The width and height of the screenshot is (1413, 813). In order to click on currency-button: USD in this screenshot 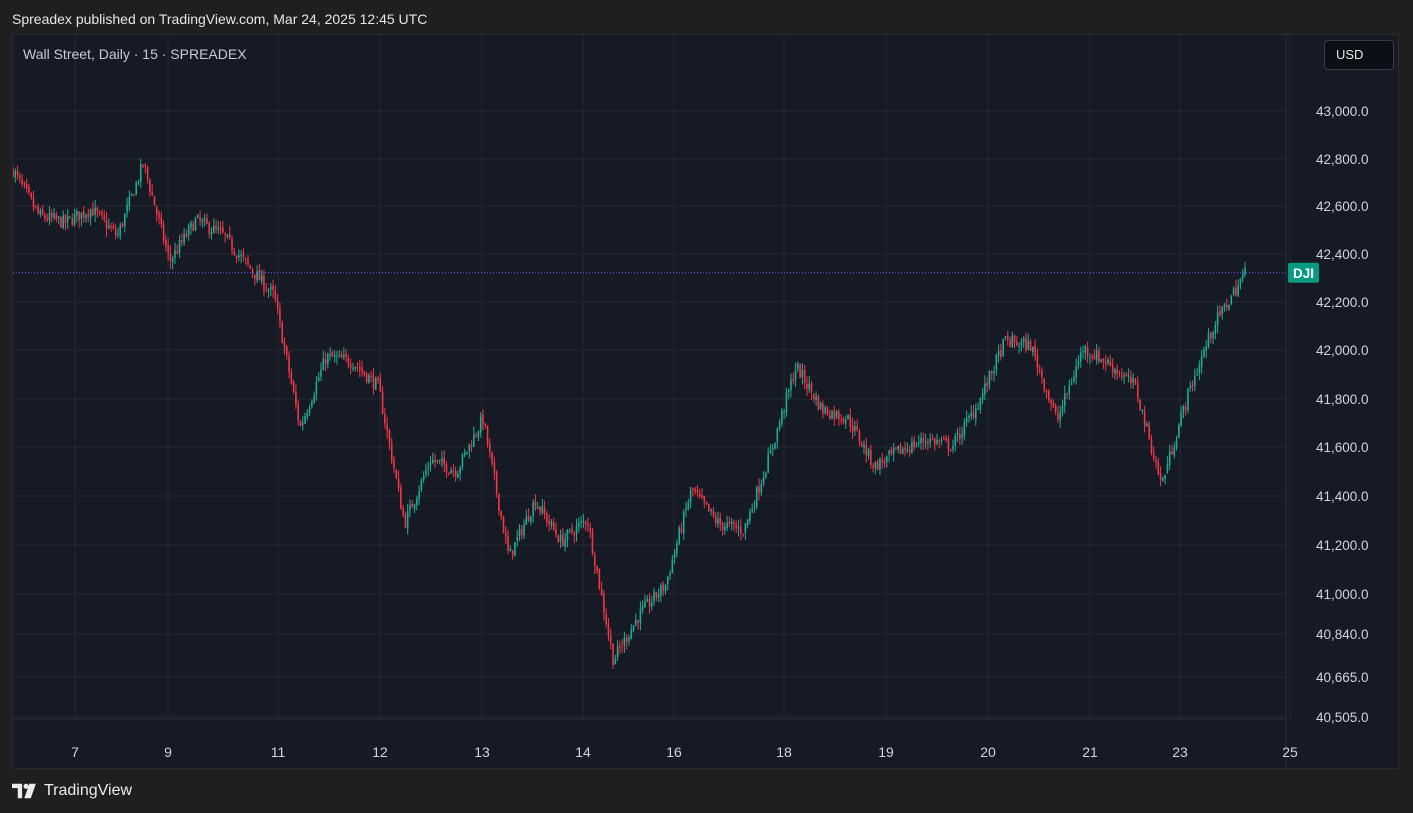, I will do `click(1359, 55)`.